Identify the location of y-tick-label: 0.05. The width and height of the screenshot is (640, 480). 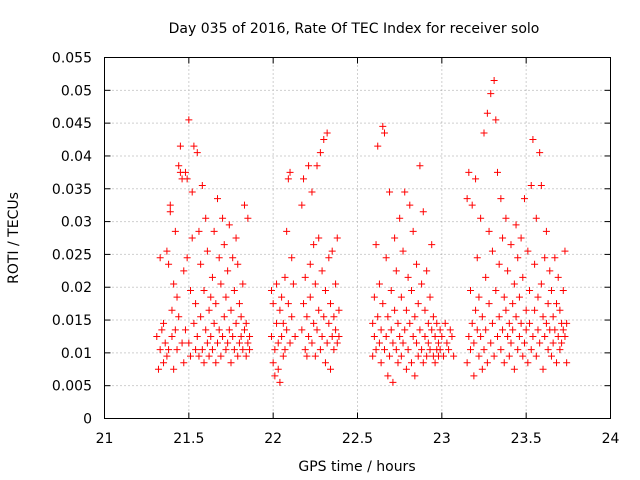
(76, 91).